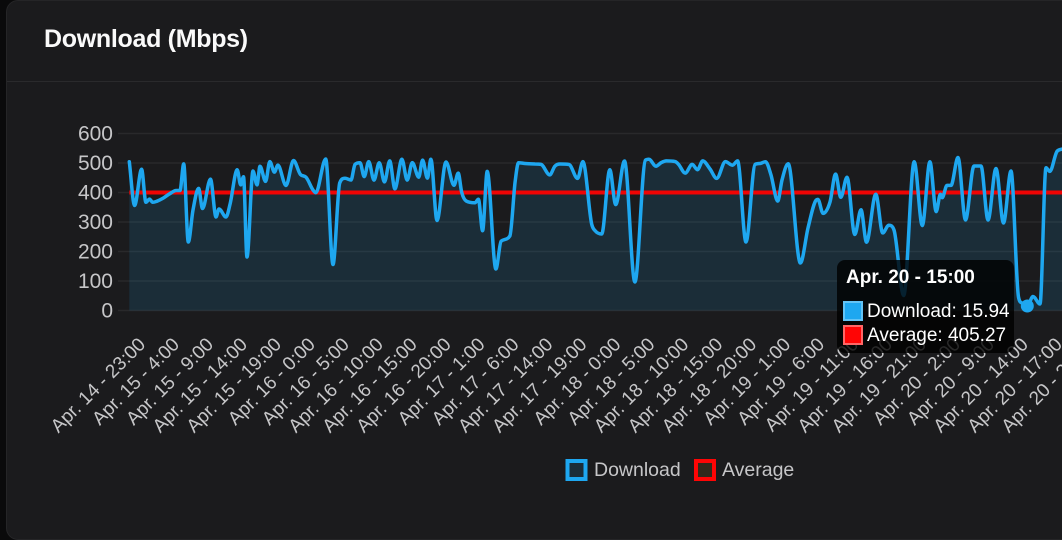 The height and width of the screenshot is (540, 1062). What do you see at coordinates (95, 163) in the screenshot?
I see `svg-text: 500` at bounding box center [95, 163].